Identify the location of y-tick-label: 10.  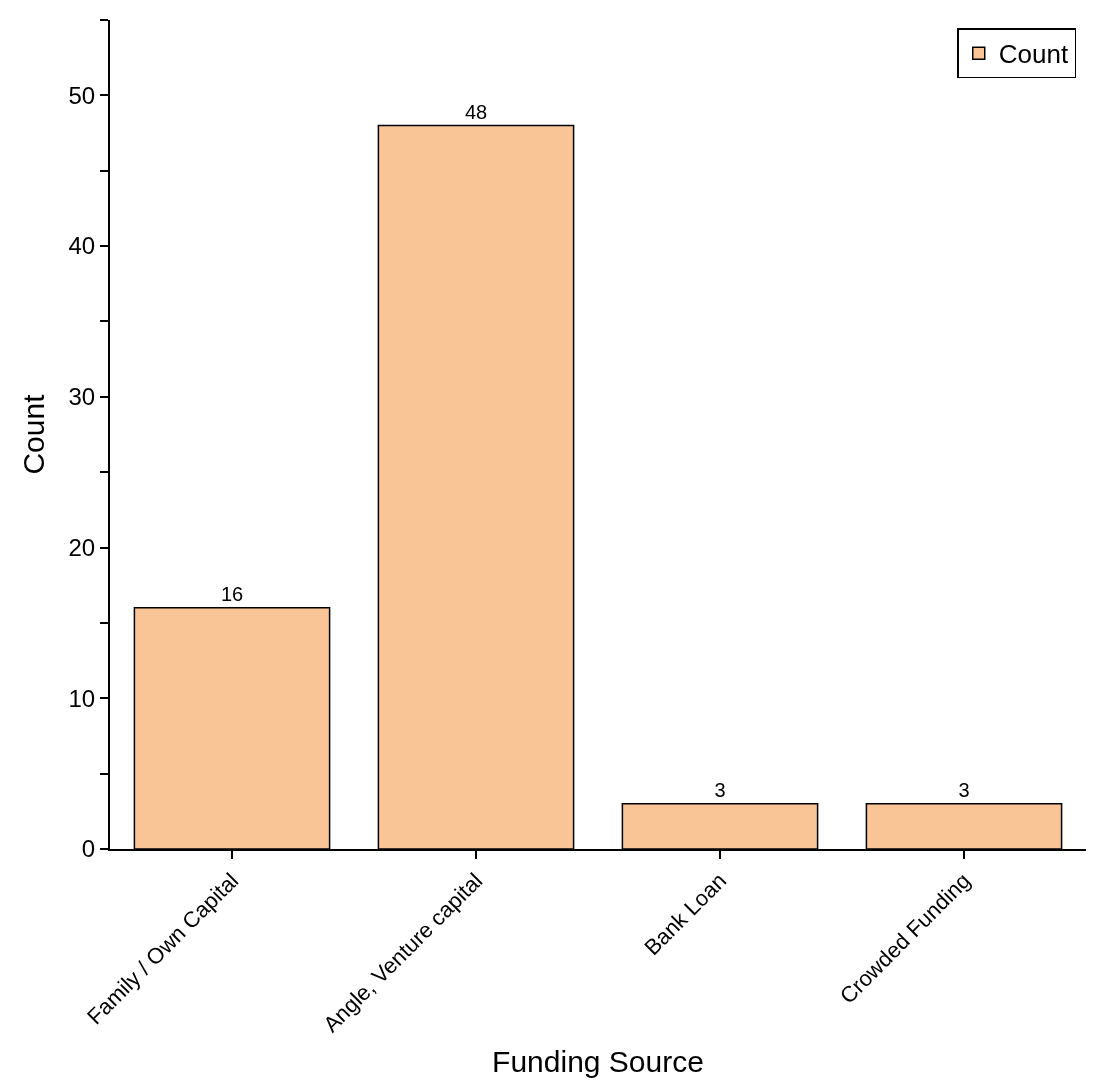
(82, 698).